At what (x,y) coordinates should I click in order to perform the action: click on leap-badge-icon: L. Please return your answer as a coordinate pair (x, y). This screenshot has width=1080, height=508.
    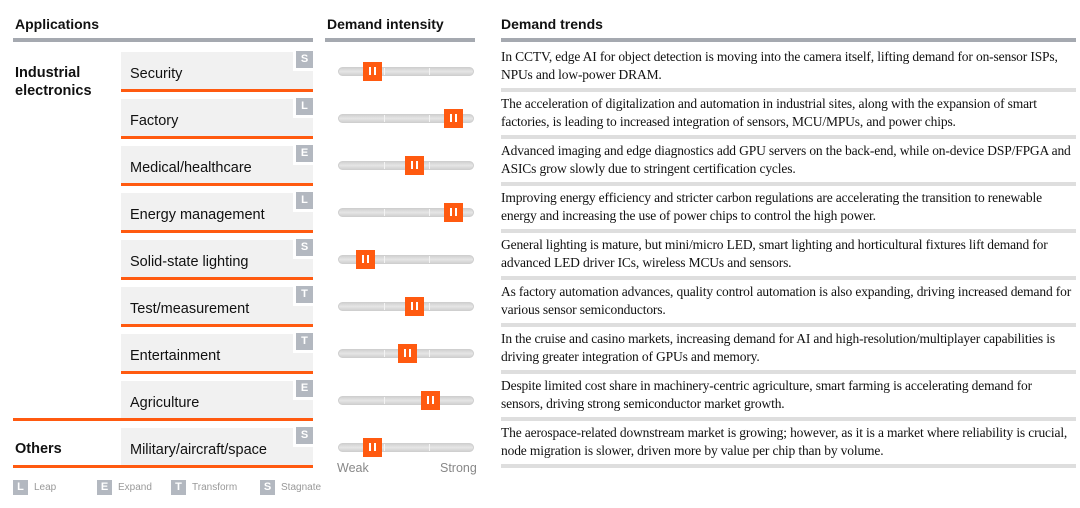
    Looking at the image, I should click on (20, 487).